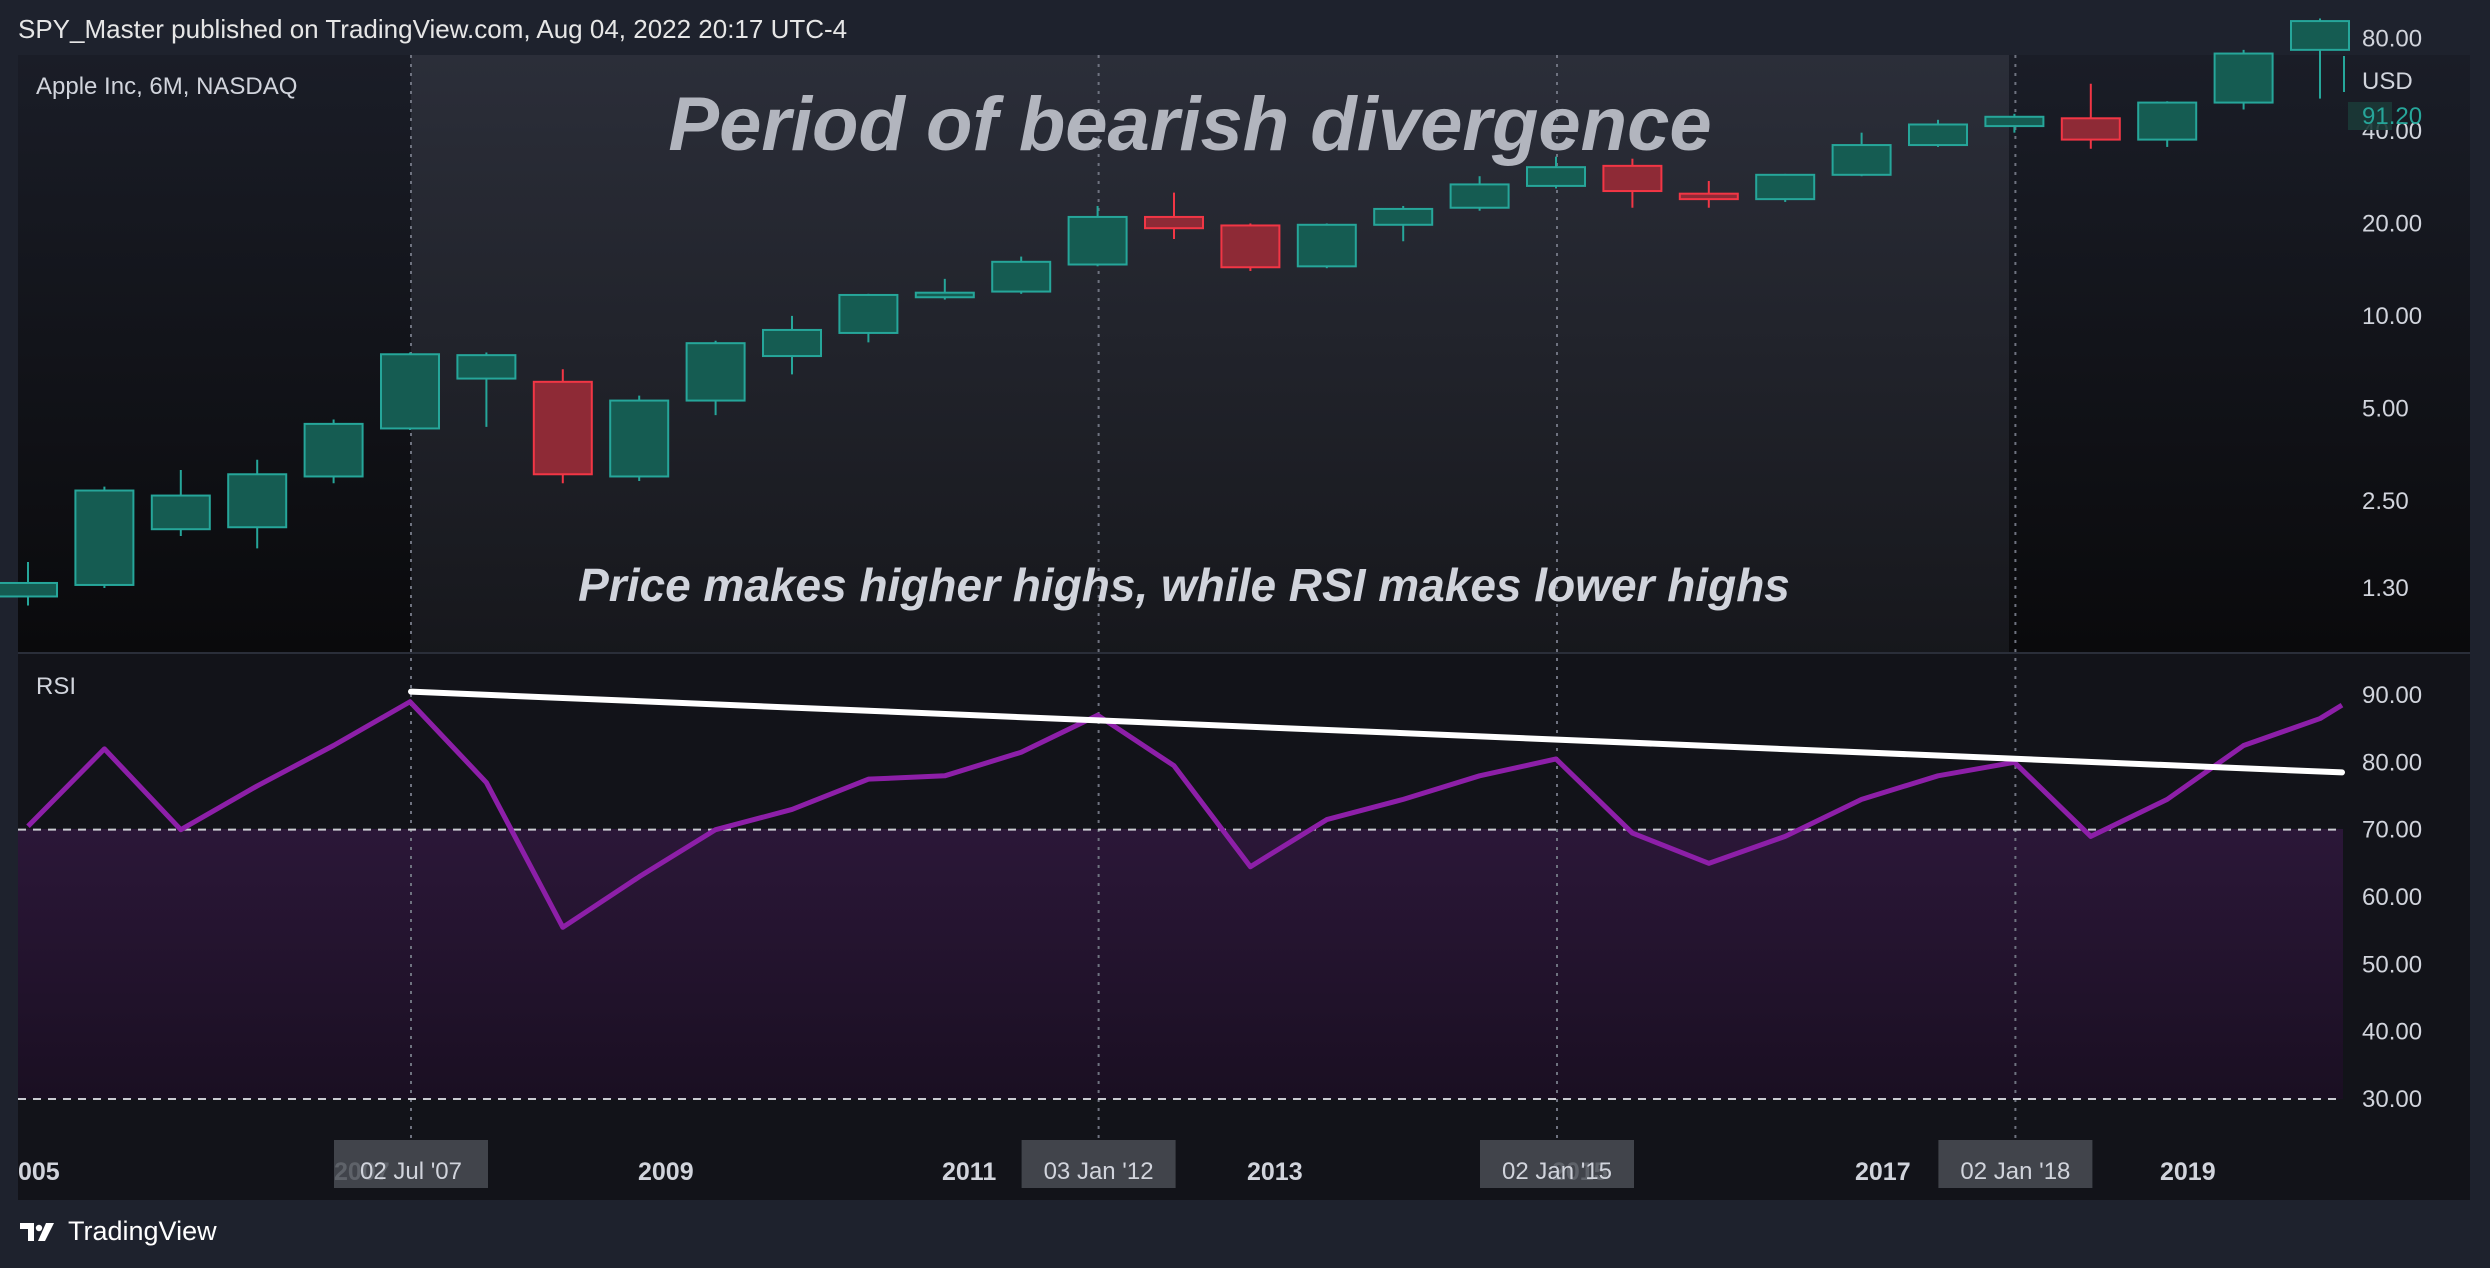 This screenshot has width=2490, height=1268. What do you see at coordinates (2392, 897) in the screenshot?
I see `rsi-tick-label: 60.00` at bounding box center [2392, 897].